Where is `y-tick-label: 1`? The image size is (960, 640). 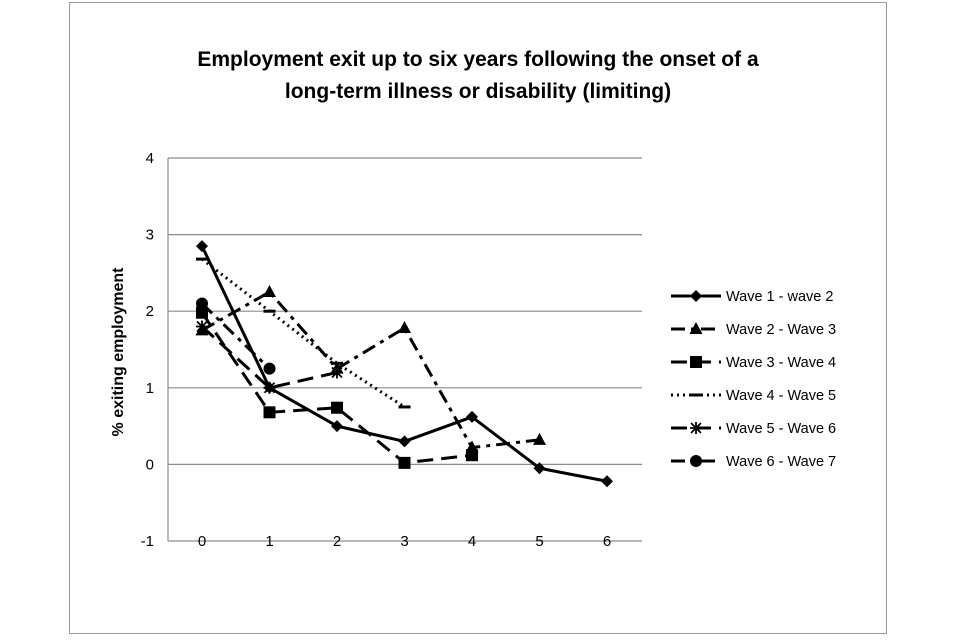
y-tick-label: 1 is located at coordinates (150, 388).